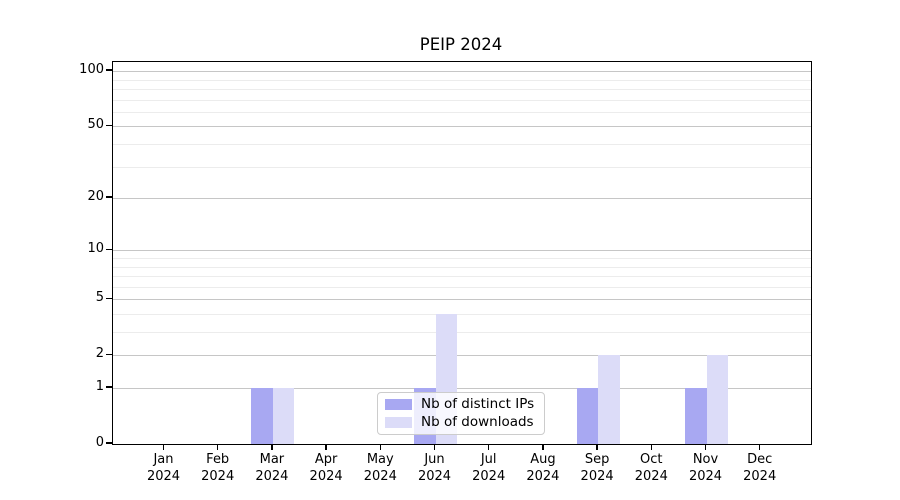  What do you see at coordinates (477, 422) in the screenshot?
I see `legend-label-downloads: Nb of downloads` at bounding box center [477, 422].